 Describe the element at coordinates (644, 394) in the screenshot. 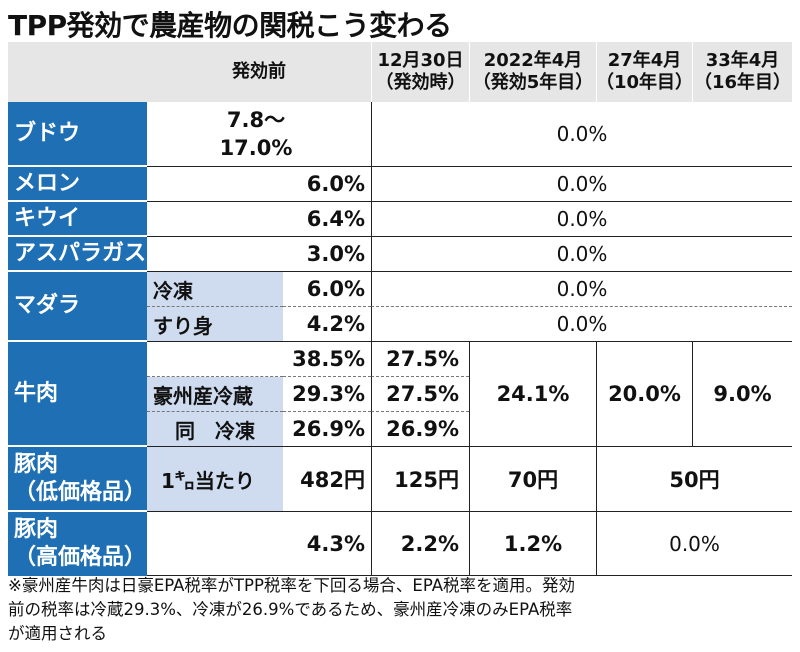

I see `beef-col3: 20.0%` at that location.